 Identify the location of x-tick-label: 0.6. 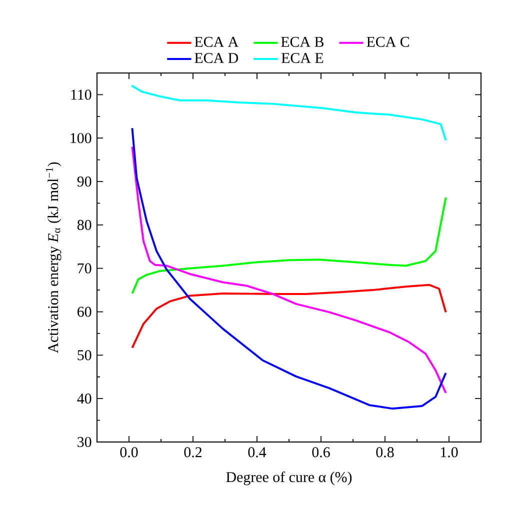
(321, 452).